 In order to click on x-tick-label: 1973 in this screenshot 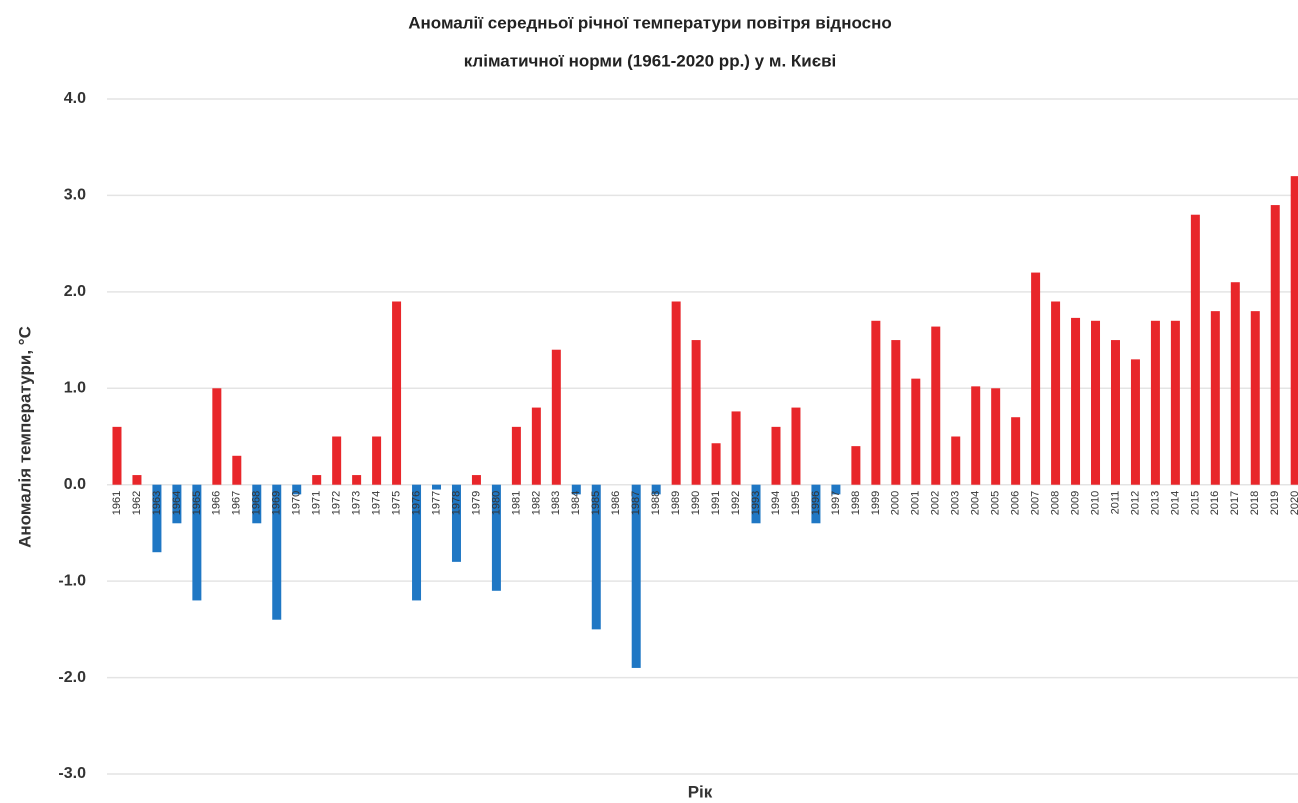, I will do `click(357, 503)`.